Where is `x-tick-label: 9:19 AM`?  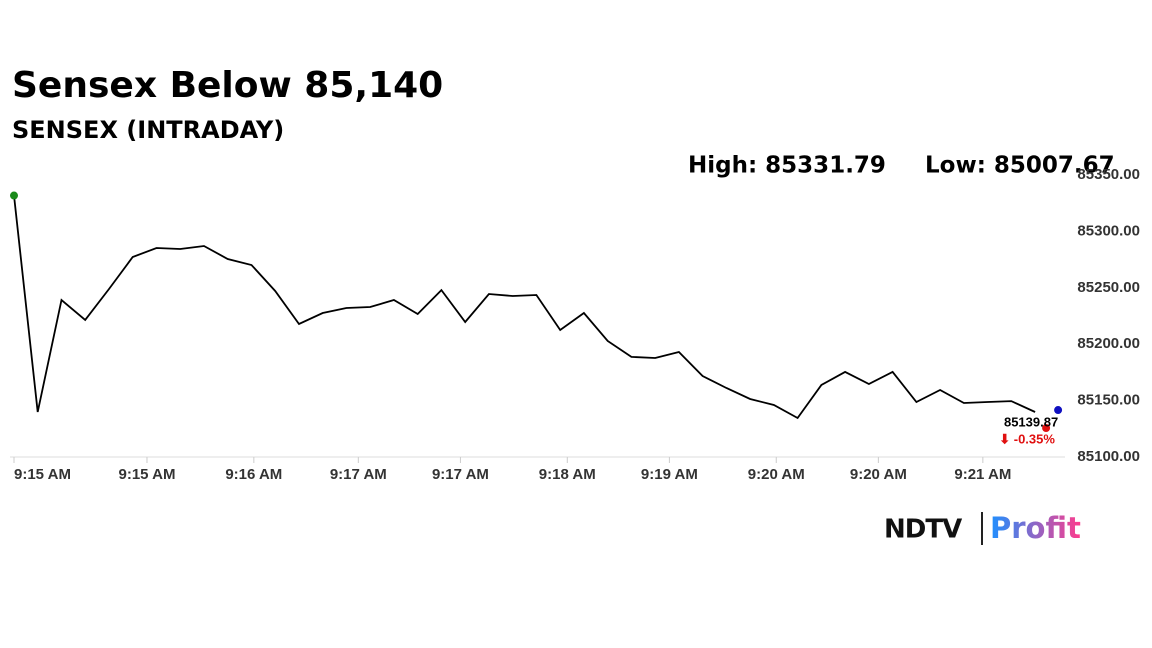
x-tick-label: 9:19 AM is located at coordinates (669, 474).